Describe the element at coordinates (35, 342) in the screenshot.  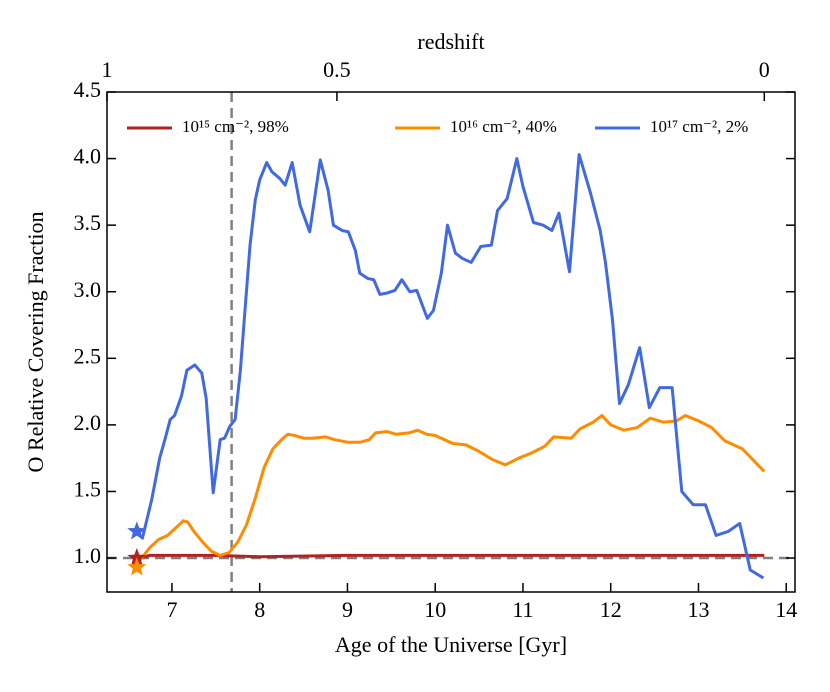
I see `y-axis-label: O Relative Covering Fraction` at that location.